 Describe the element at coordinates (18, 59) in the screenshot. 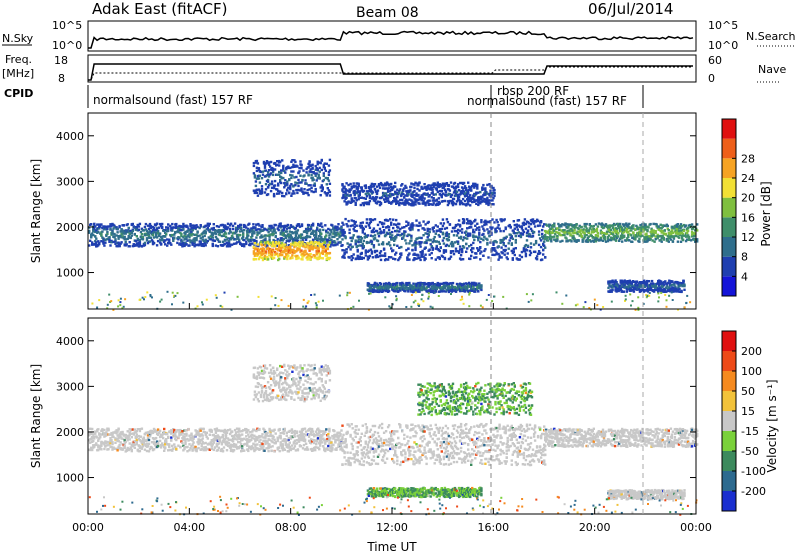

I see `freq-label: Freq.` at that location.